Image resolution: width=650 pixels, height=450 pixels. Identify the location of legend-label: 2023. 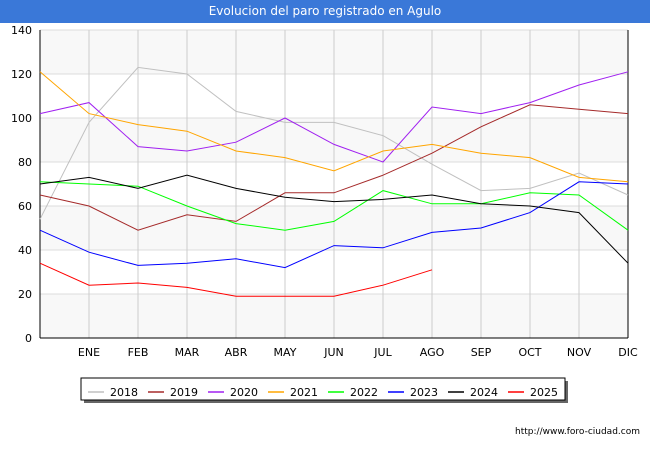
(424, 392).